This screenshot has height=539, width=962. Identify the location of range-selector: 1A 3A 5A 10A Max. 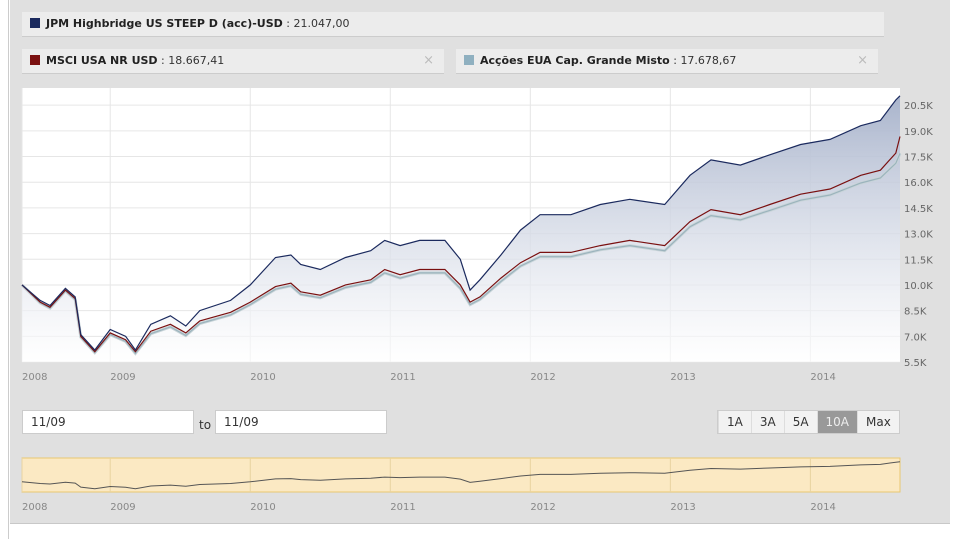
(808, 422).